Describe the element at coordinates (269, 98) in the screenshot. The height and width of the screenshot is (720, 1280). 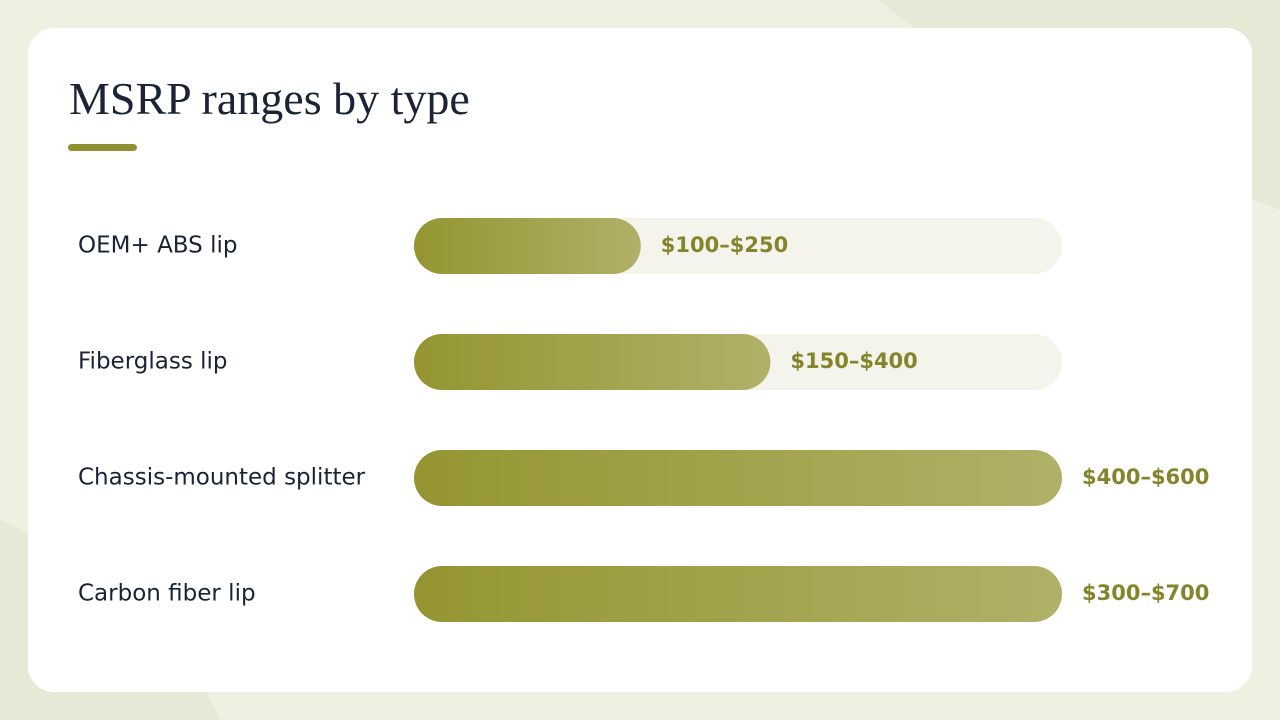
I see `chart-title: MSRP ranges by type` at that location.